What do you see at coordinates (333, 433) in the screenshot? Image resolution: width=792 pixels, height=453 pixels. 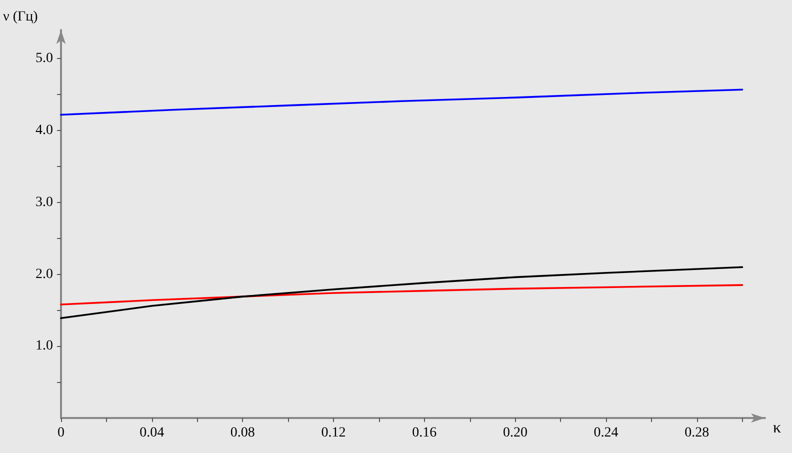 I see `x-tick-label: 0.12` at bounding box center [333, 433].